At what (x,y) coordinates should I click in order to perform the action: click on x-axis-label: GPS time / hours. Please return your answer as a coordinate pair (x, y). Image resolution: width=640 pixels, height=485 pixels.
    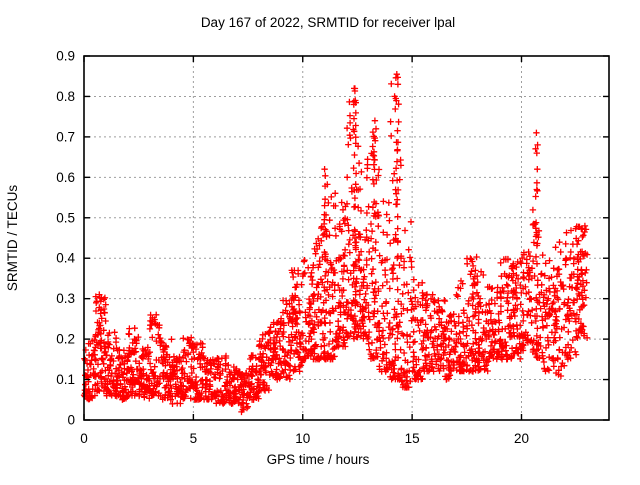
    Looking at the image, I should click on (318, 459).